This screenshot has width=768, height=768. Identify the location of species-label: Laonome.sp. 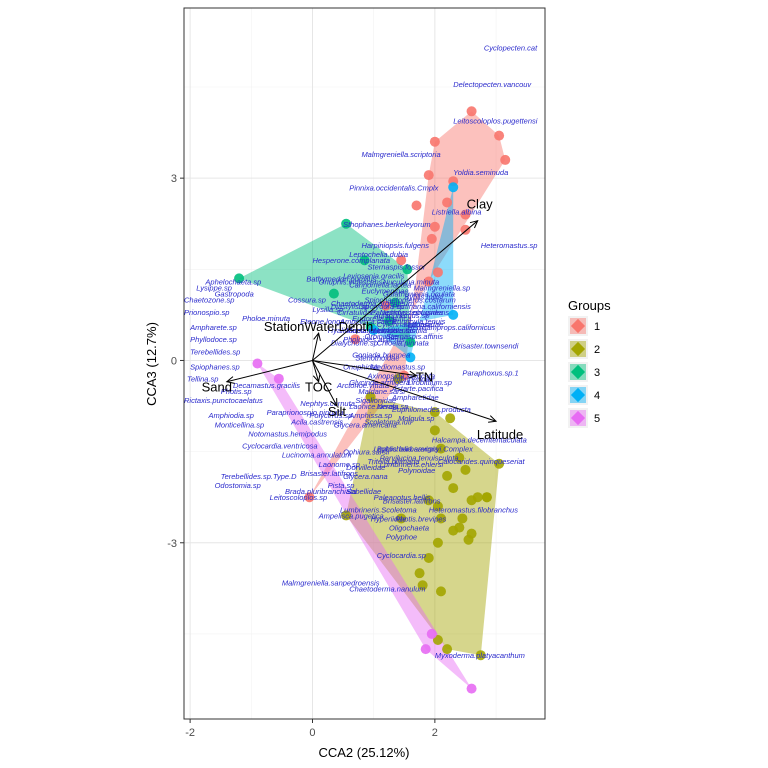
(339, 464).